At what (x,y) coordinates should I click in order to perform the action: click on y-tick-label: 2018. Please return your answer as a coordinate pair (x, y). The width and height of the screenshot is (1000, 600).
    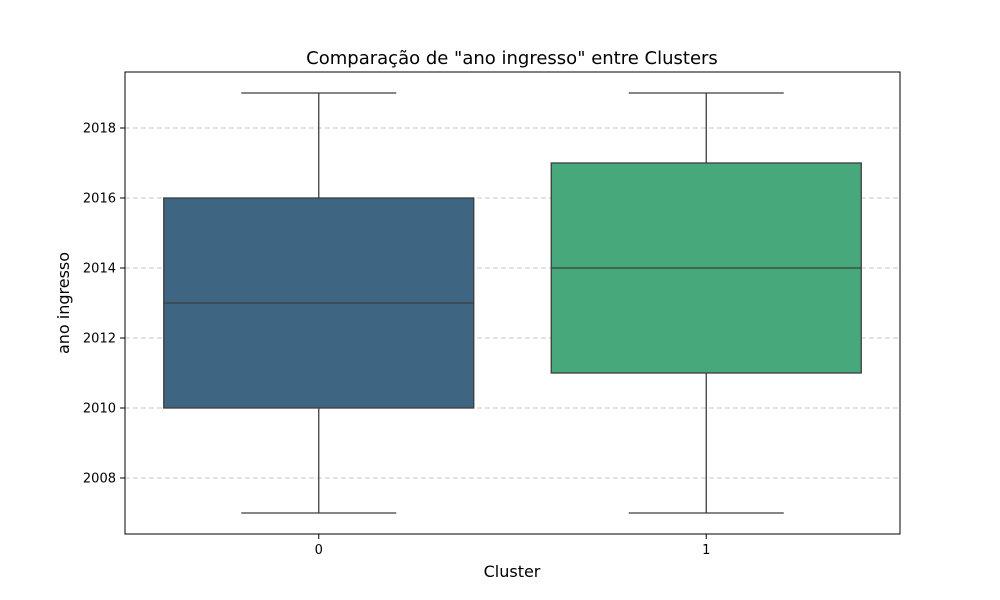
    Looking at the image, I should click on (99, 129).